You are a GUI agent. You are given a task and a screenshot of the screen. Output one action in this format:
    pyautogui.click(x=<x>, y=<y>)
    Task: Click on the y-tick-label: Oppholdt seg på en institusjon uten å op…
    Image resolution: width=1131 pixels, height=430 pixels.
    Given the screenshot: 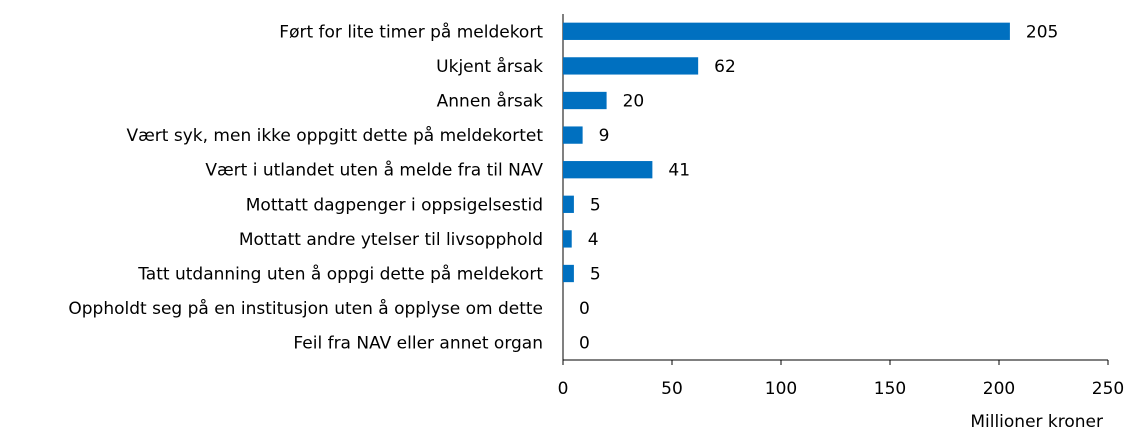 What is the action you would take?
    pyautogui.click(x=305, y=308)
    